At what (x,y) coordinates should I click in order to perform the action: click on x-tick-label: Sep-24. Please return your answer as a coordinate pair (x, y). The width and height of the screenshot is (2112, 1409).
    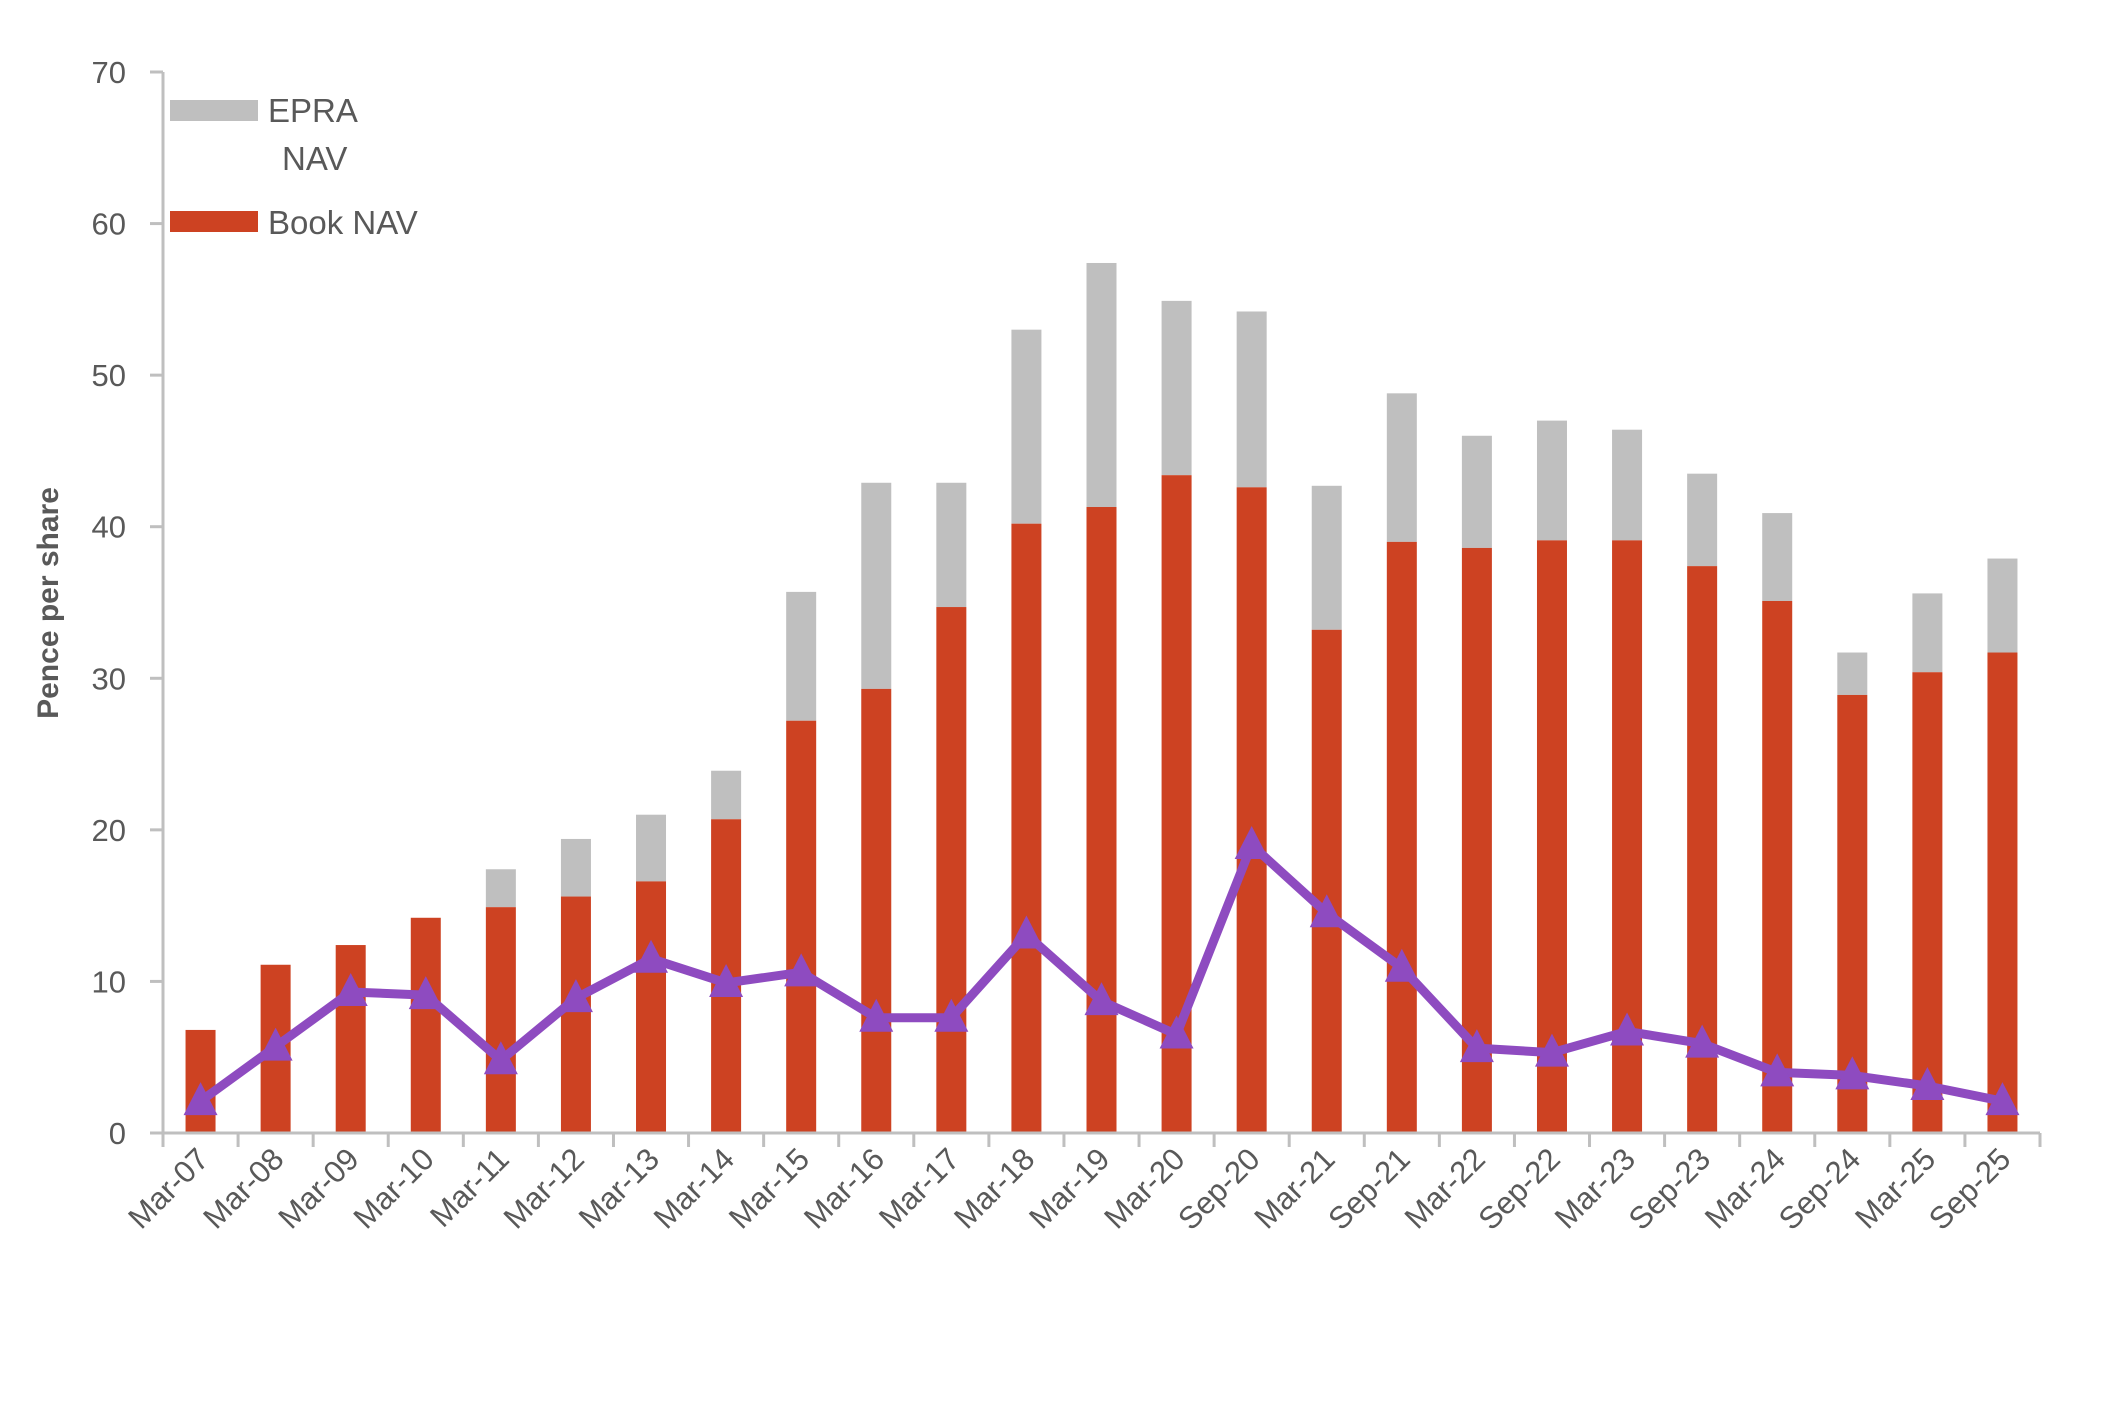
    Looking at the image, I should click on (1819, 1188).